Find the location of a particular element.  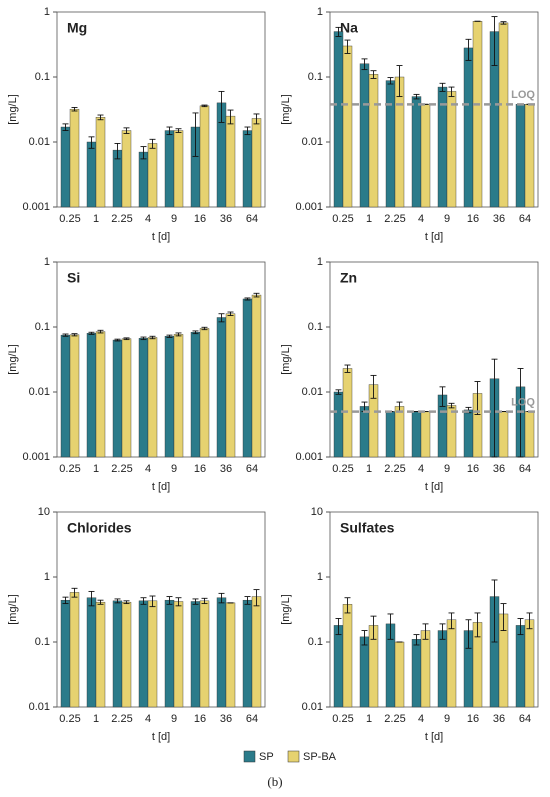

loq-label: LOQ is located at coordinates (523, 402).